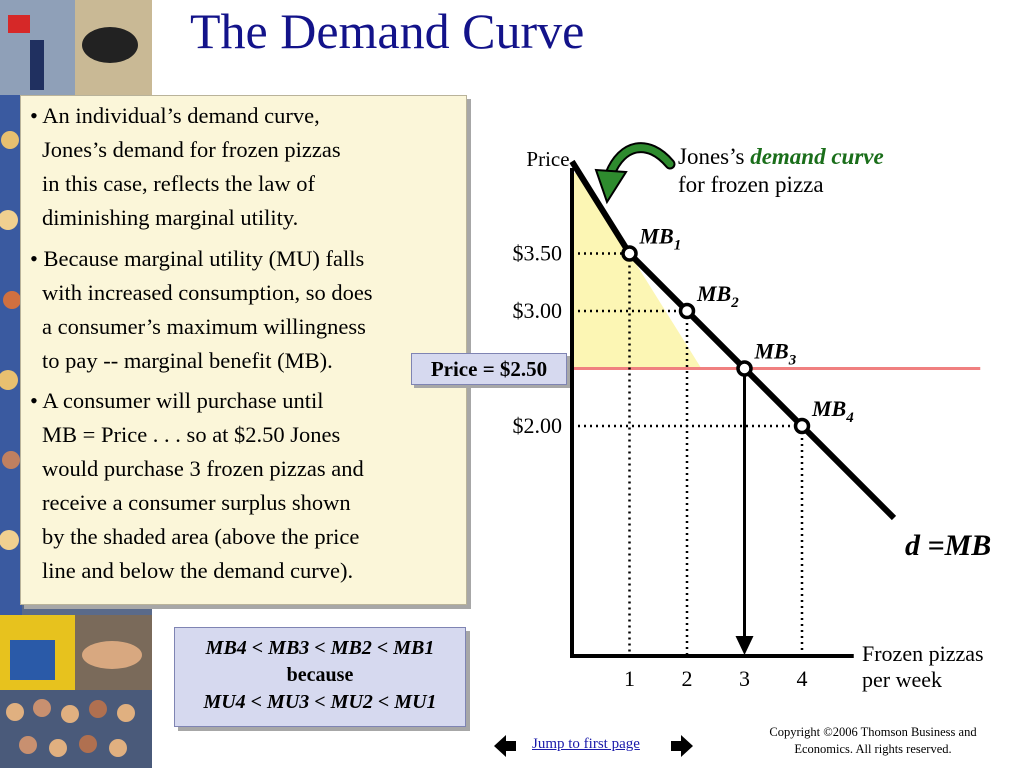  What do you see at coordinates (611, 186) in the screenshot?
I see `curved-arrow-head` at bounding box center [611, 186].